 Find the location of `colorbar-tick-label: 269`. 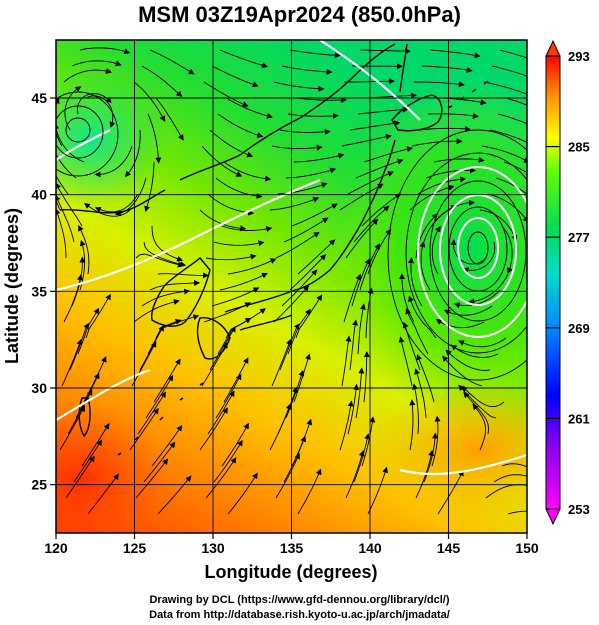

colorbar-tick-label: 269 is located at coordinates (579, 328).